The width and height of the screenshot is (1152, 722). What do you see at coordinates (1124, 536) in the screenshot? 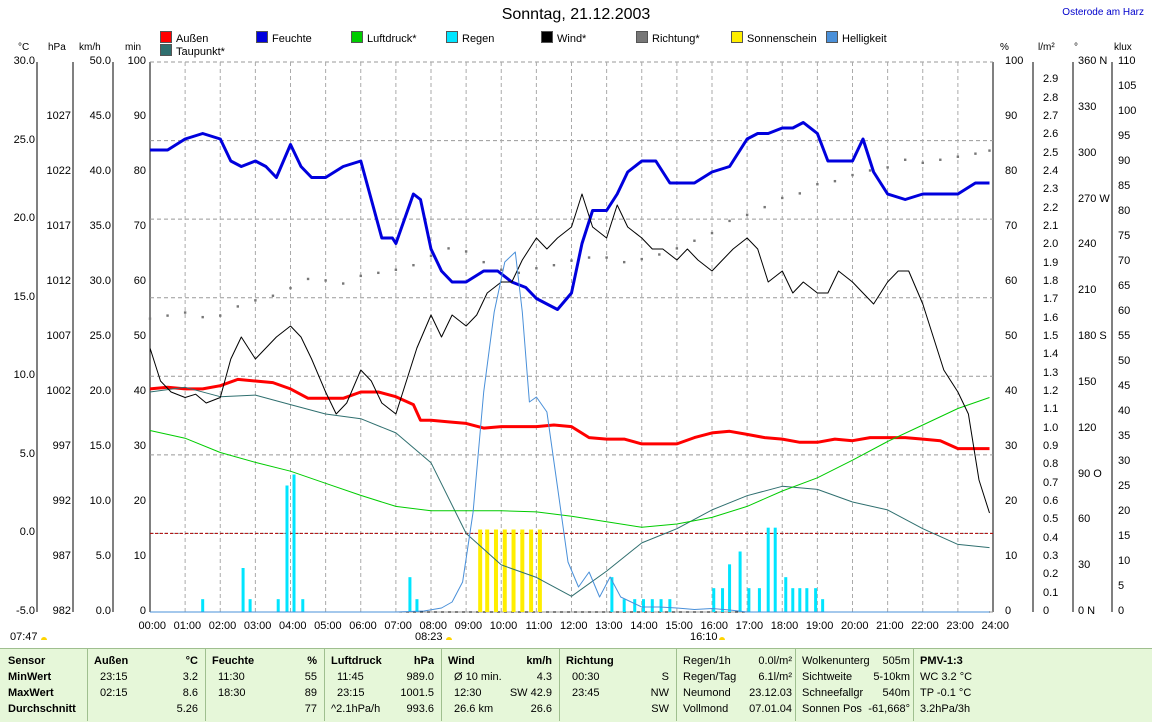
I see `tick-label-lux: 15` at bounding box center [1124, 536].